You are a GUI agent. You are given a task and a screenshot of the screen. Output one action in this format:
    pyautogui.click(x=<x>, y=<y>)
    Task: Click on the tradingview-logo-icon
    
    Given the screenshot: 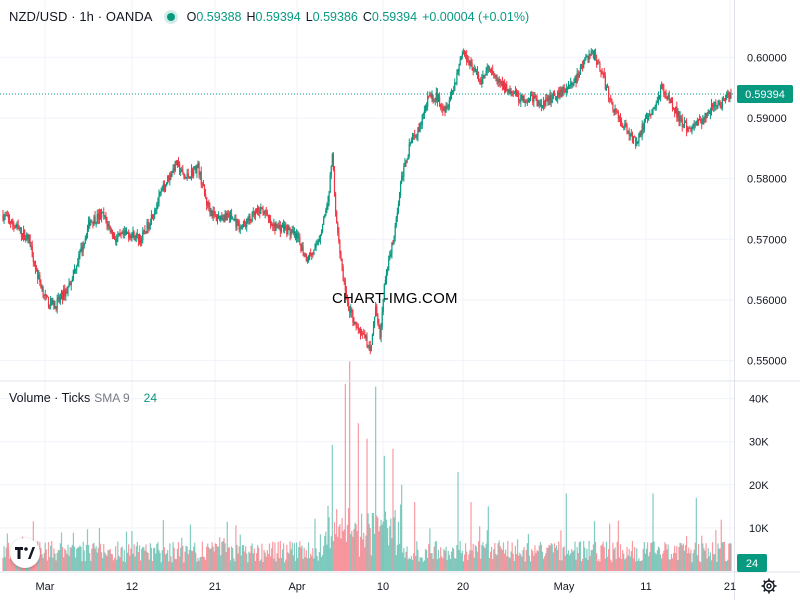 What is the action you would take?
    pyautogui.click(x=25, y=553)
    